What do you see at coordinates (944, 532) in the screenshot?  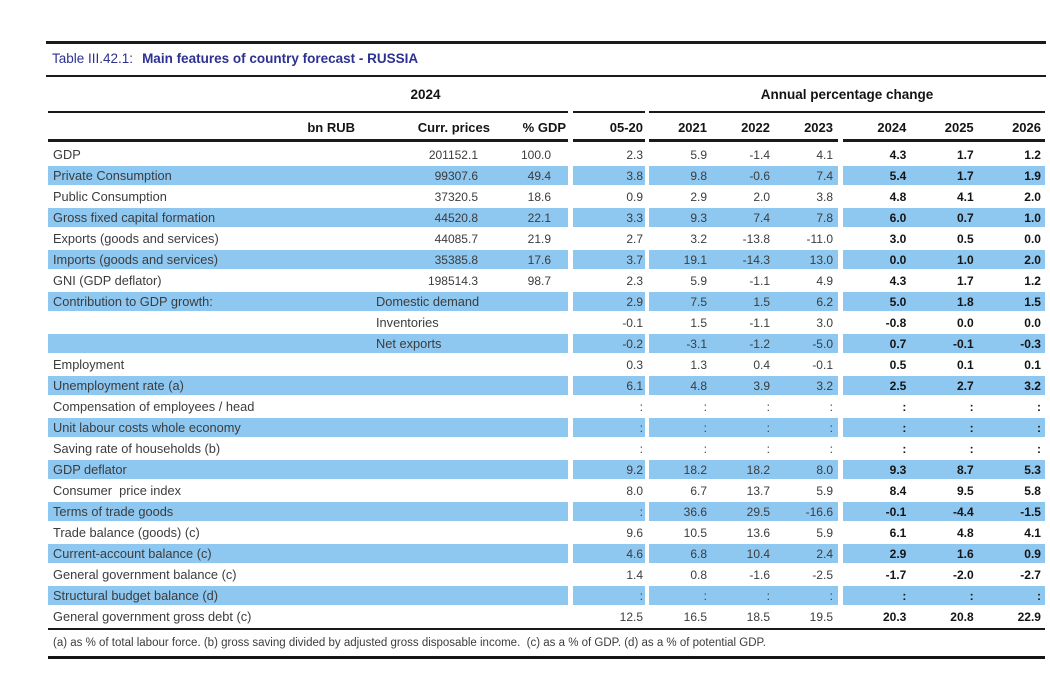 I see `row-forecast-block: 6.1 4.8 4.1` at bounding box center [944, 532].